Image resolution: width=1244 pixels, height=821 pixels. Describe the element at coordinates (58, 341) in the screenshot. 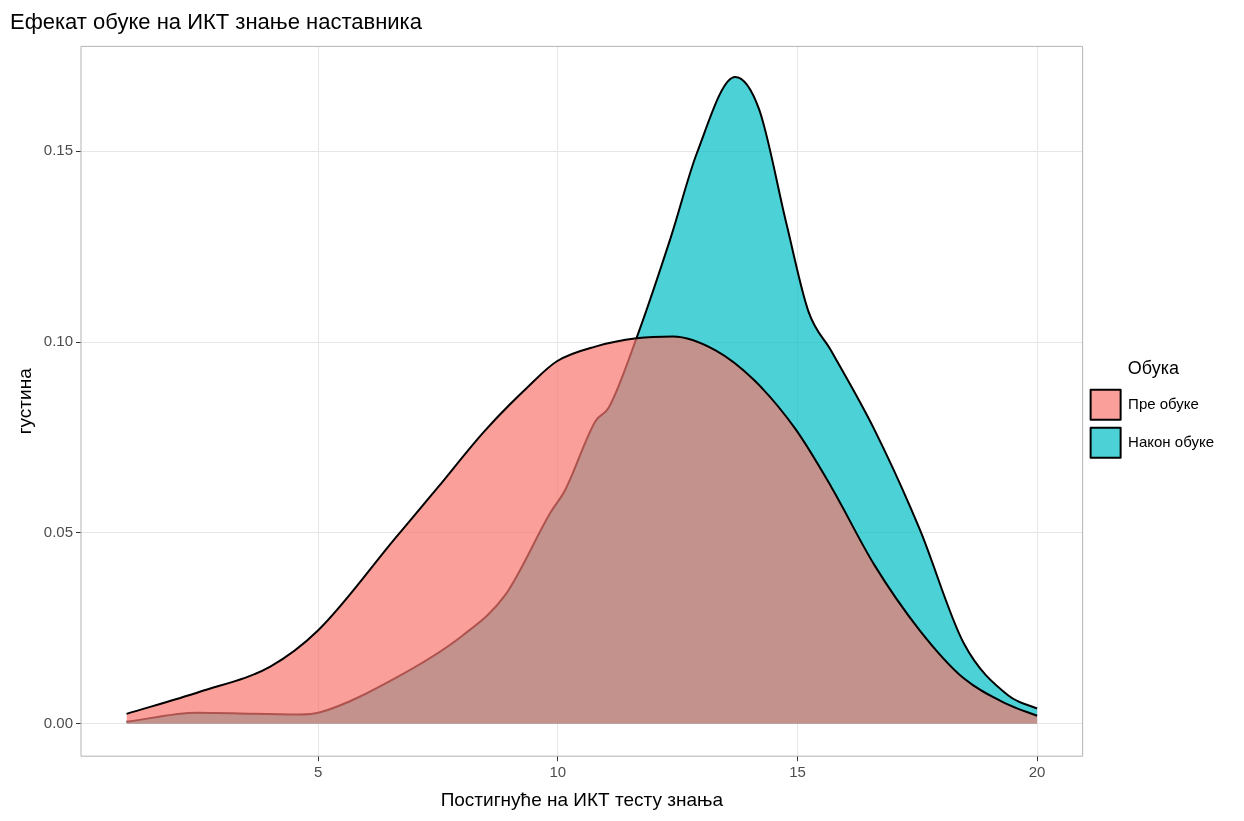

I see `y-tick-label: 0.10` at that location.